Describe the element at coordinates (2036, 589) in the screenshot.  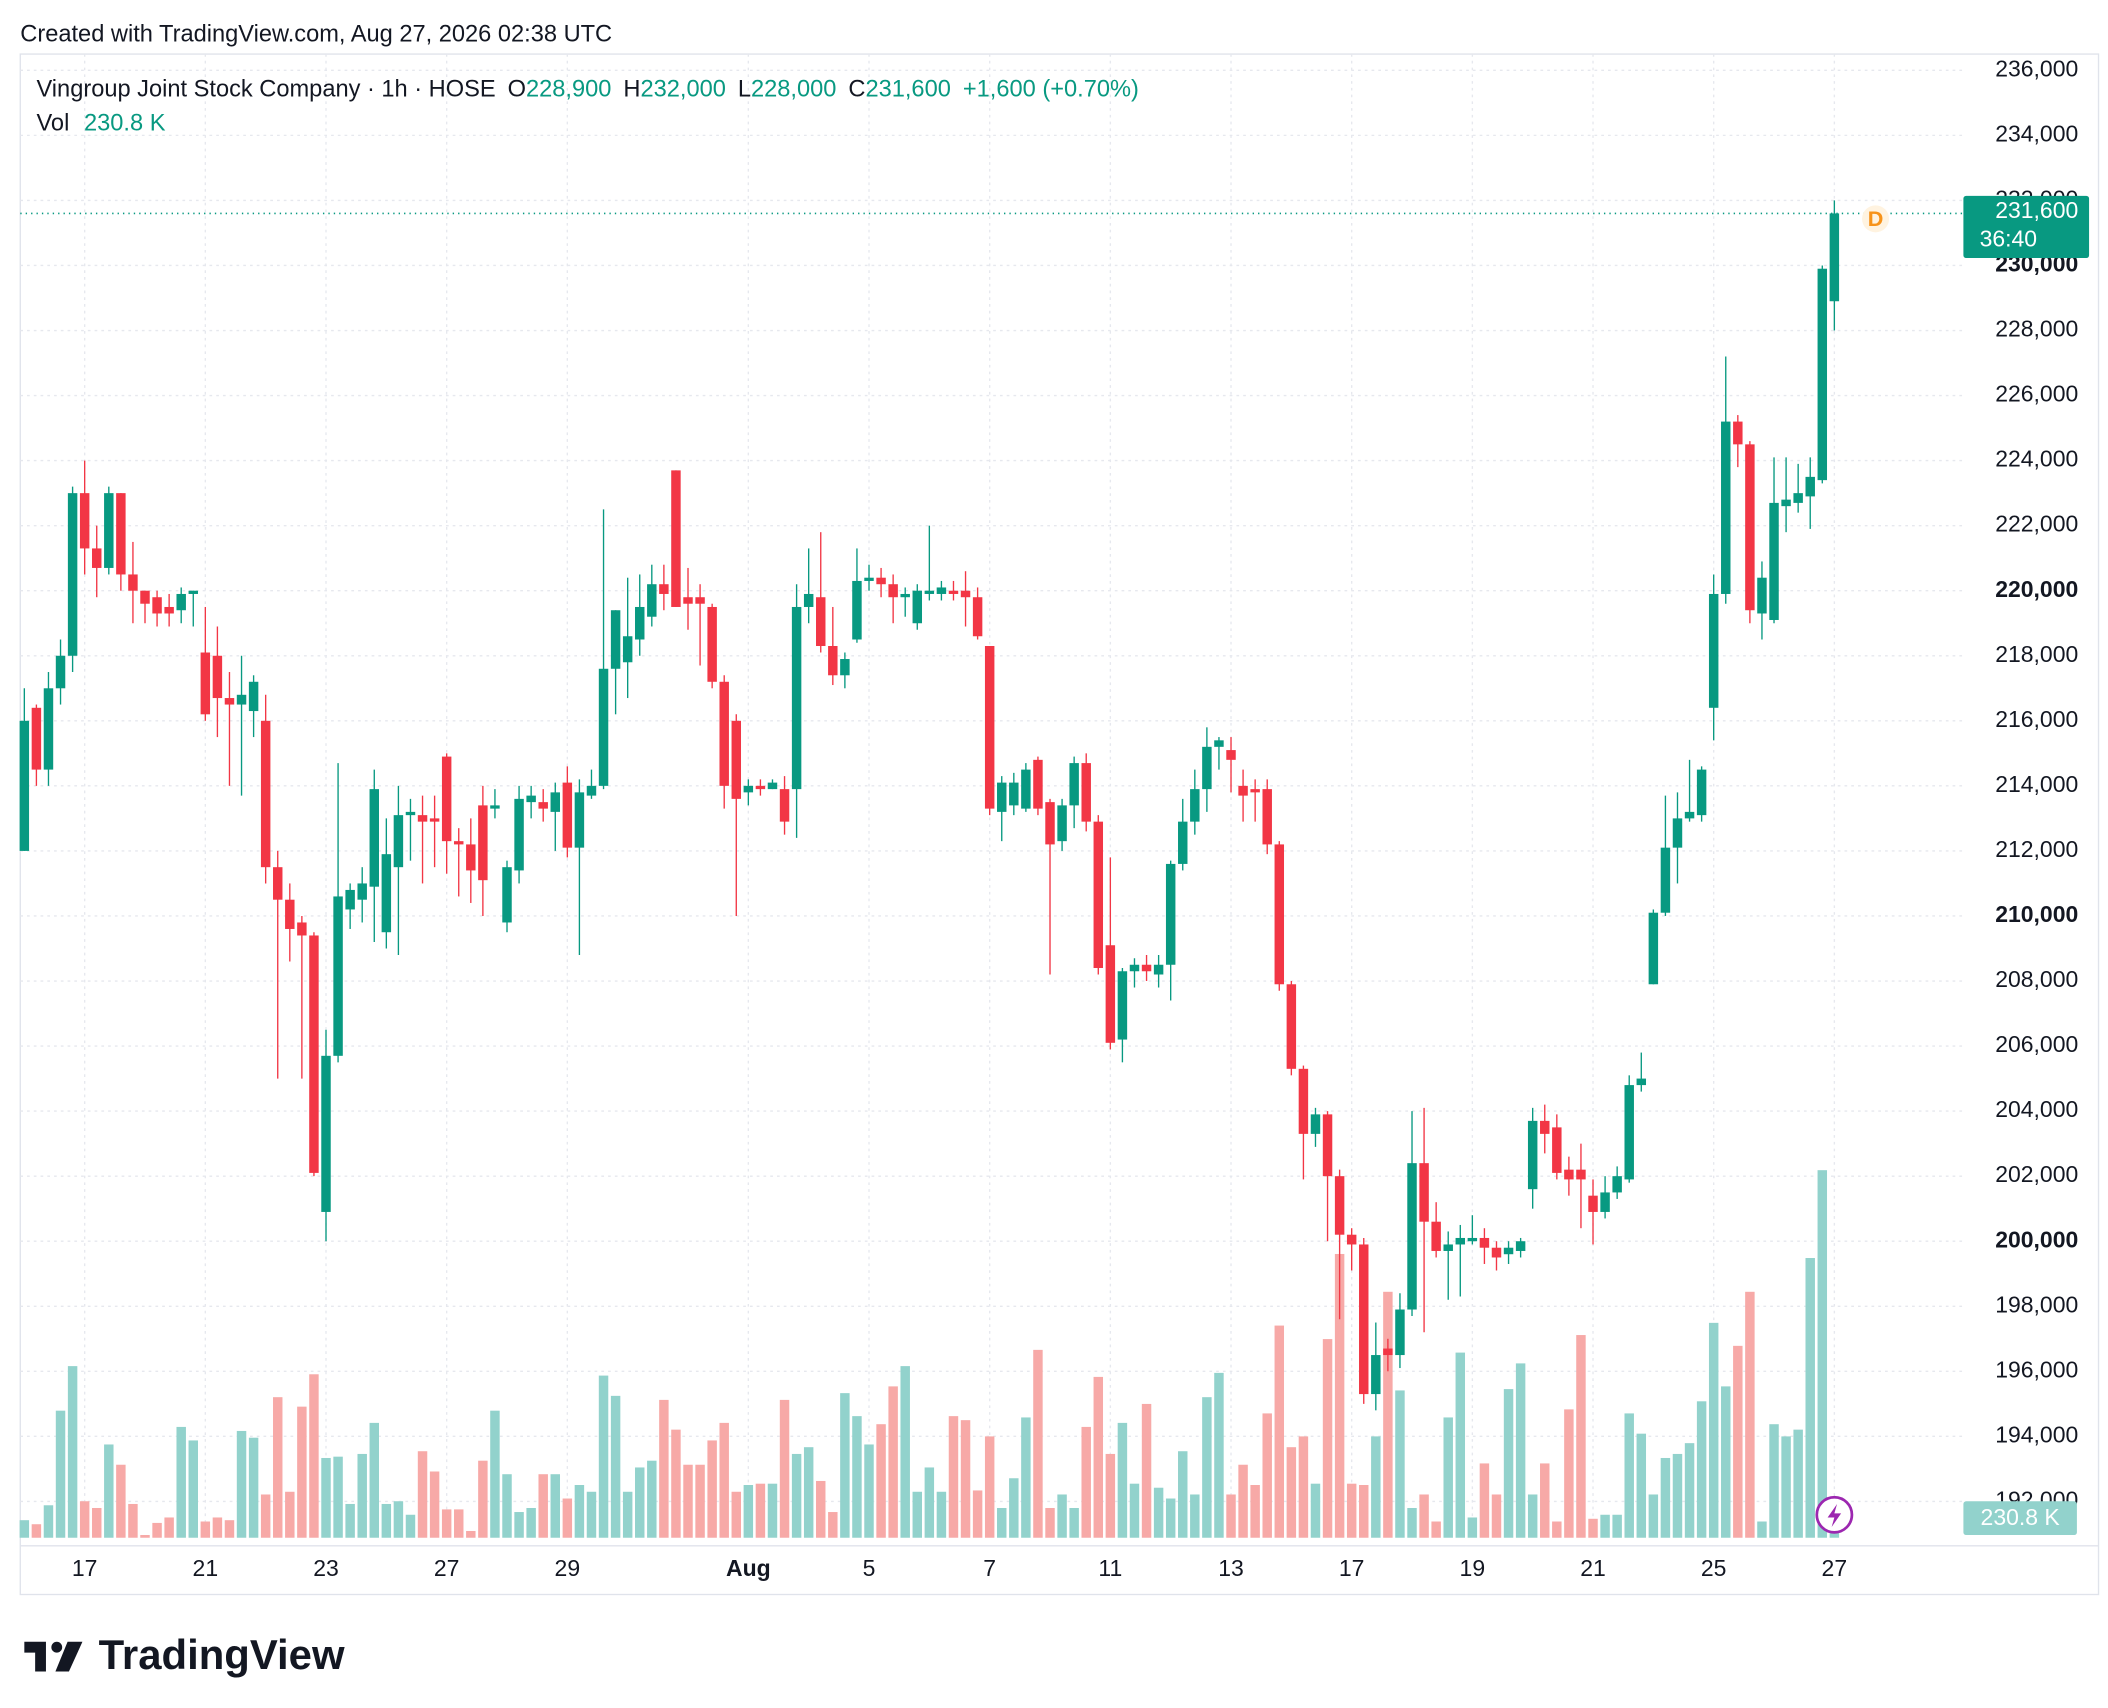
I see `y-tick-label: 220,000` at that location.